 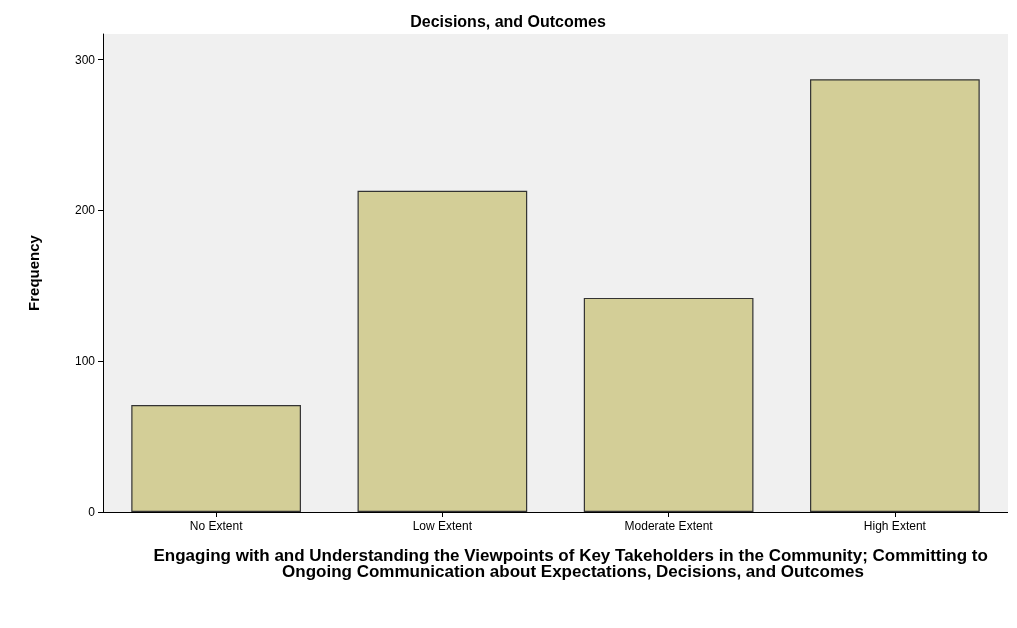 What do you see at coordinates (85, 59) in the screenshot?
I see `y-tick-label: 300` at bounding box center [85, 59].